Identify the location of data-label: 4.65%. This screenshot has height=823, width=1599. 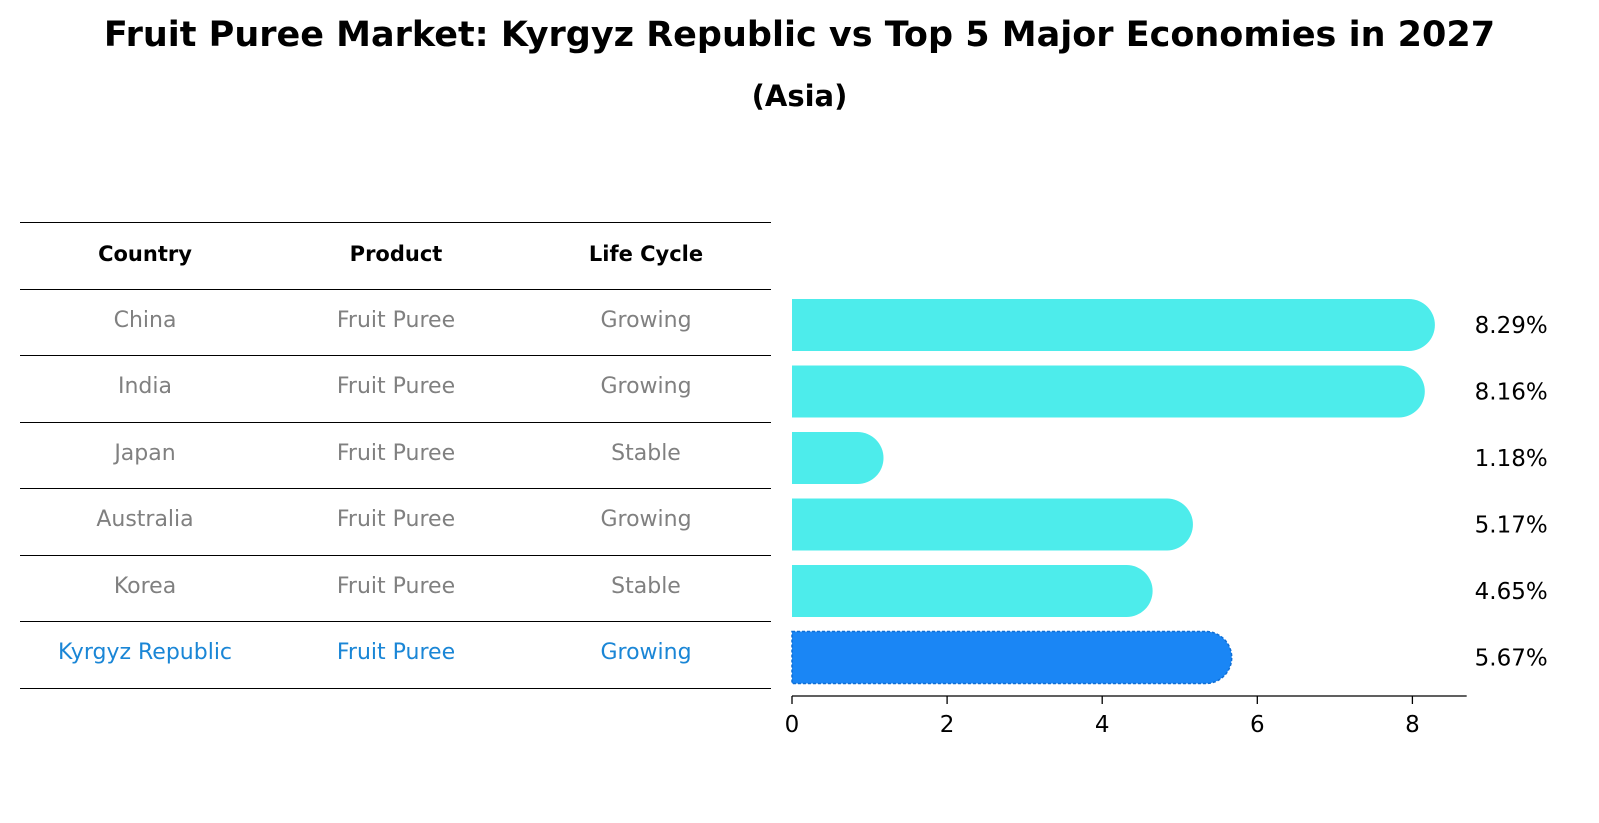
(1511, 592).